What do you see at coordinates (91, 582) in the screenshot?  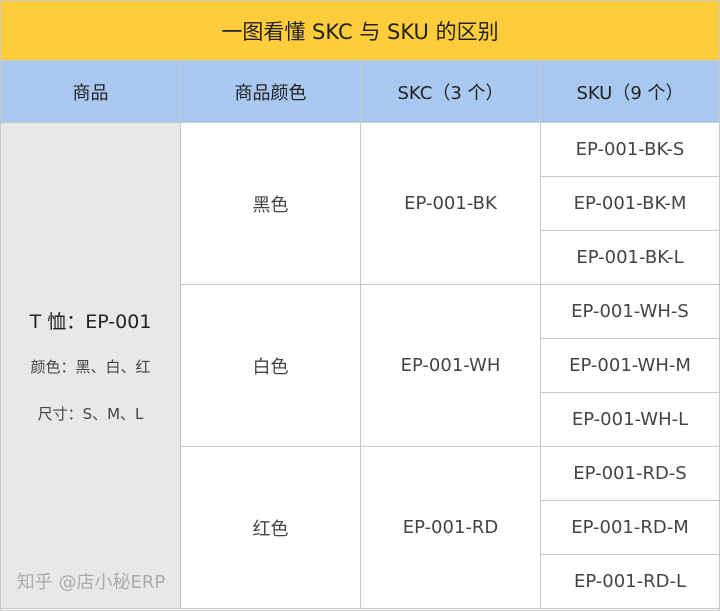 I see `watermark: 知乎 @店小秘ERP` at bounding box center [91, 582].